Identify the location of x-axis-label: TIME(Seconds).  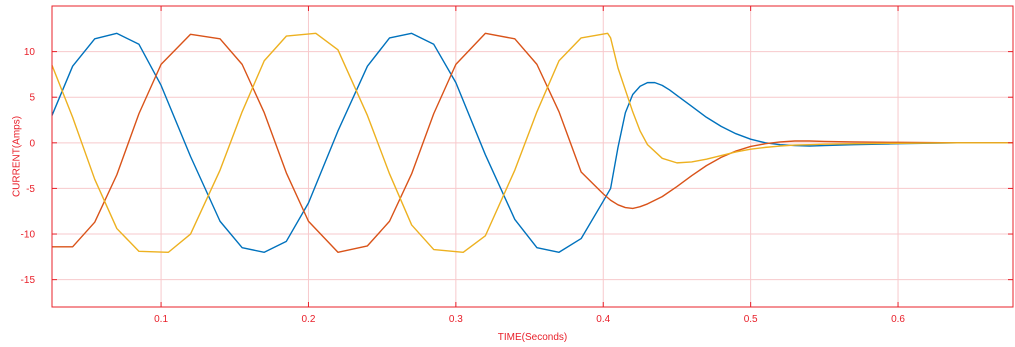
(532, 337).